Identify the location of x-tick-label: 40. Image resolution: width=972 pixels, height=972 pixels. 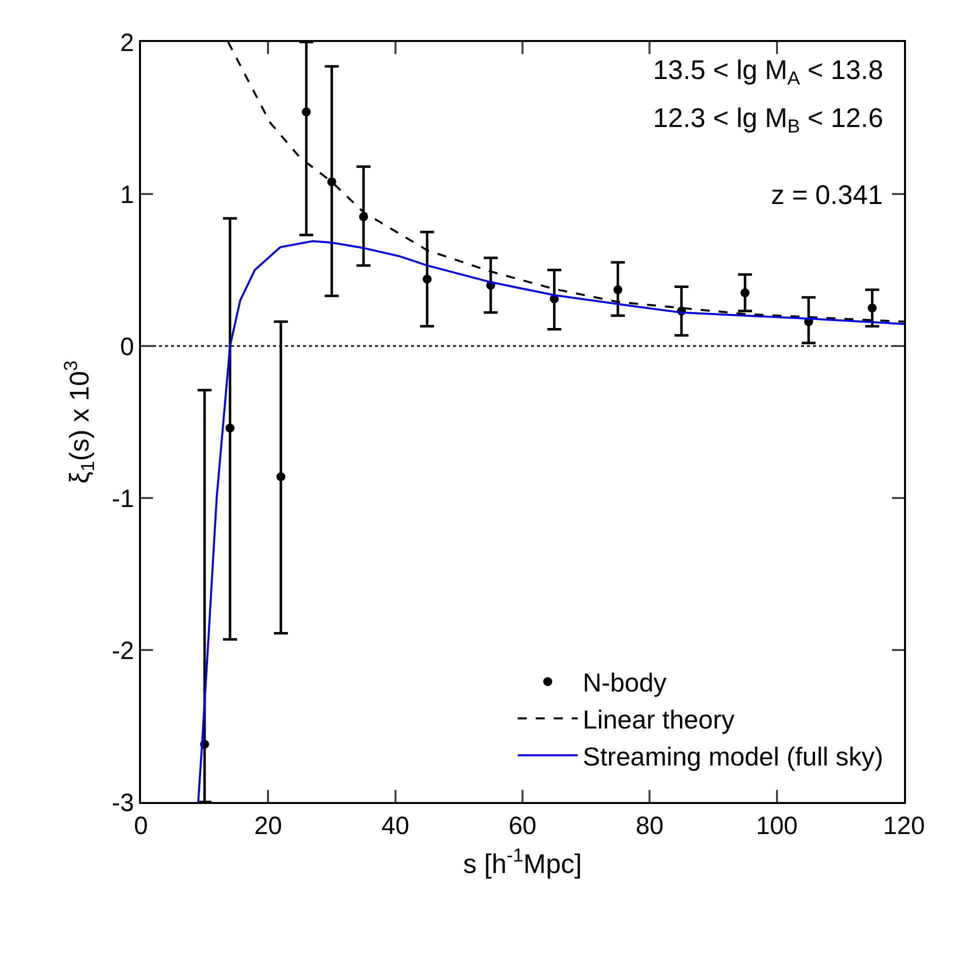
(395, 826).